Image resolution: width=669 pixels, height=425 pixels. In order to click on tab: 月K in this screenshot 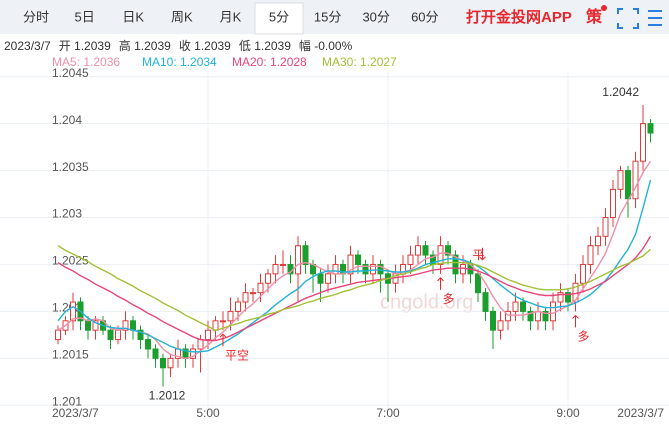, I will do `click(231, 16)`.